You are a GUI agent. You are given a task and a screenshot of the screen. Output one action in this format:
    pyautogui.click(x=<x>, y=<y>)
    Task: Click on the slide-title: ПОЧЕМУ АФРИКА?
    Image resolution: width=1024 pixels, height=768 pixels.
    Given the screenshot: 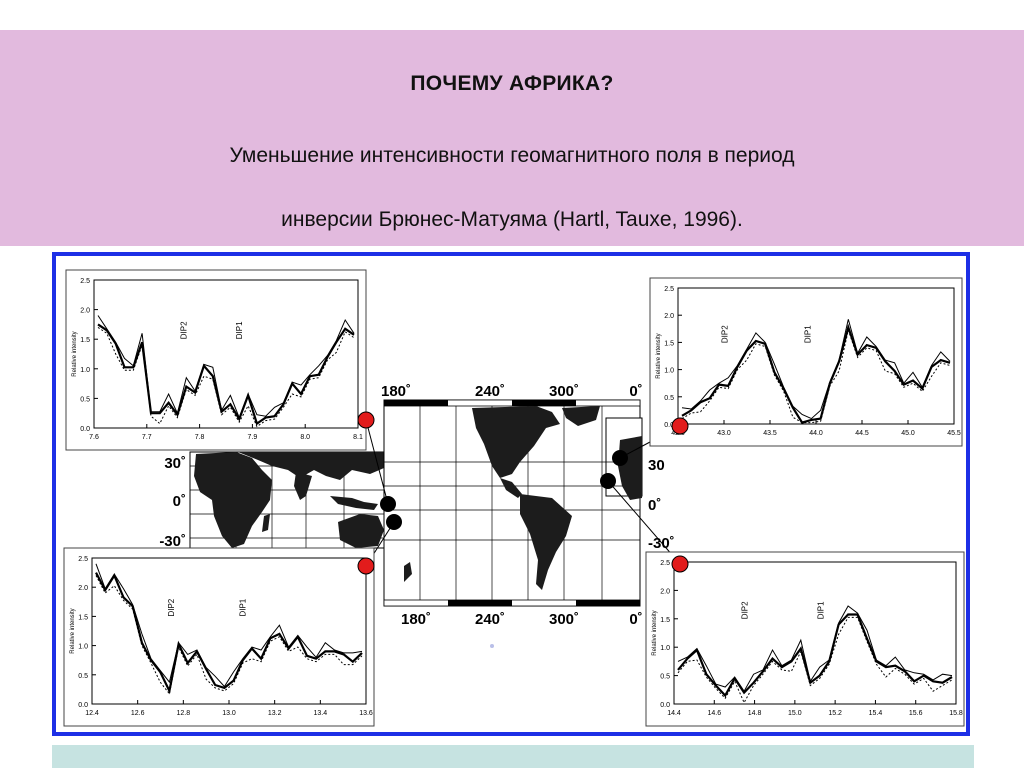 What is the action you would take?
    pyautogui.click(x=512, y=83)
    